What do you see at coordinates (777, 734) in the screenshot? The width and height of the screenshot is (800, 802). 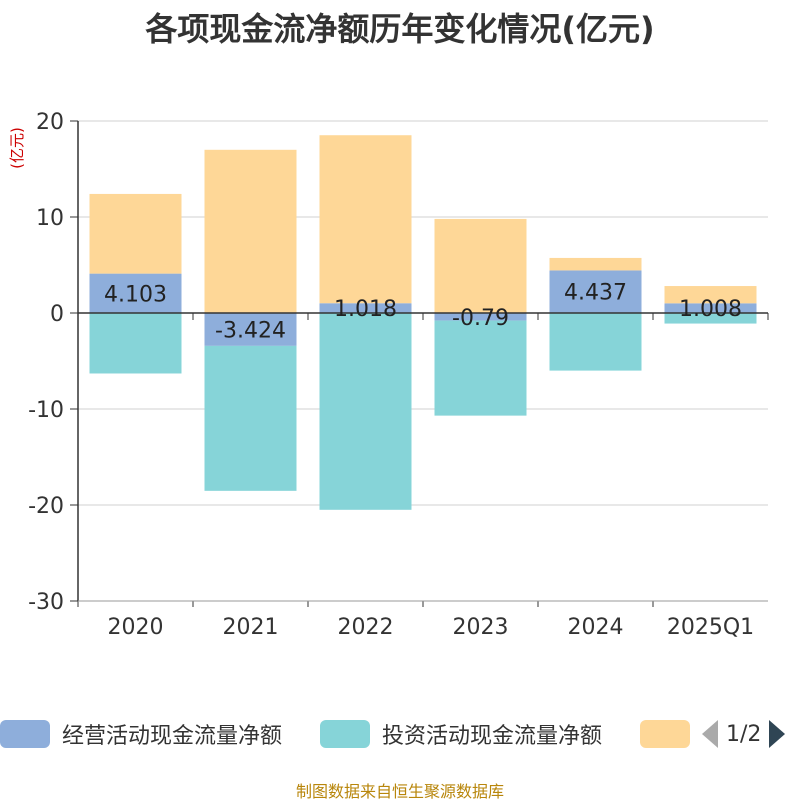 I see `legend-next-arrow-icon` at bounding box center [777, 734].